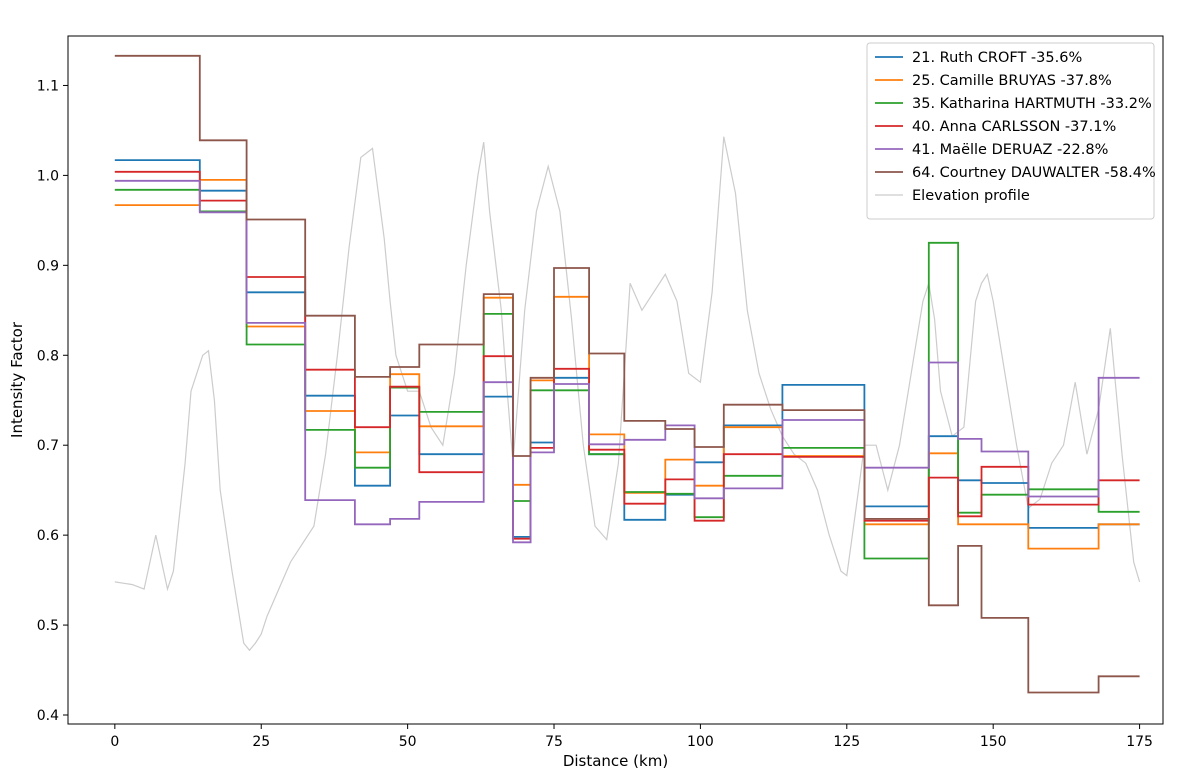 The height and width of the screenshot is (780, 1200). I want to click on x-tick-label: 100, so click(700, 742).